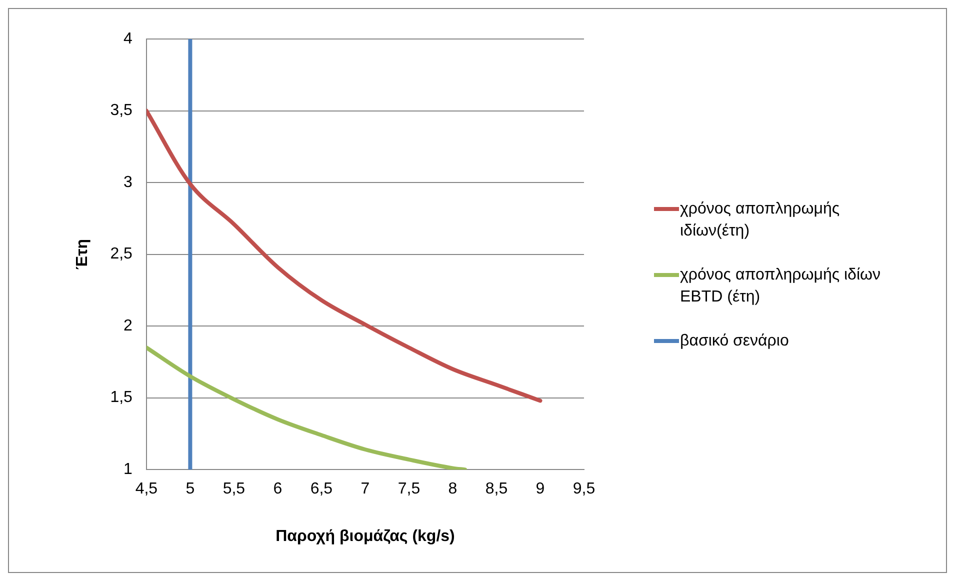 This screenshot has width=955, height=581. Describe the element at coordinates (146, 489) in the screenshot. I see `x-tick-label: 4,5` at that location.